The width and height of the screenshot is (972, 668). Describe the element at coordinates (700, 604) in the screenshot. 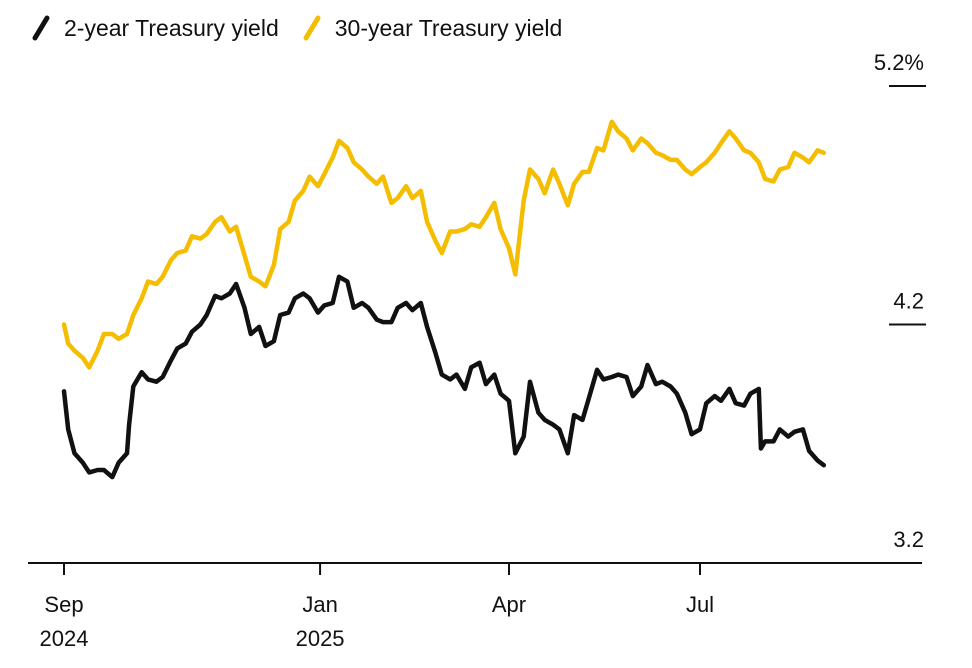

I see `x-tick-label: Jul` at that location.